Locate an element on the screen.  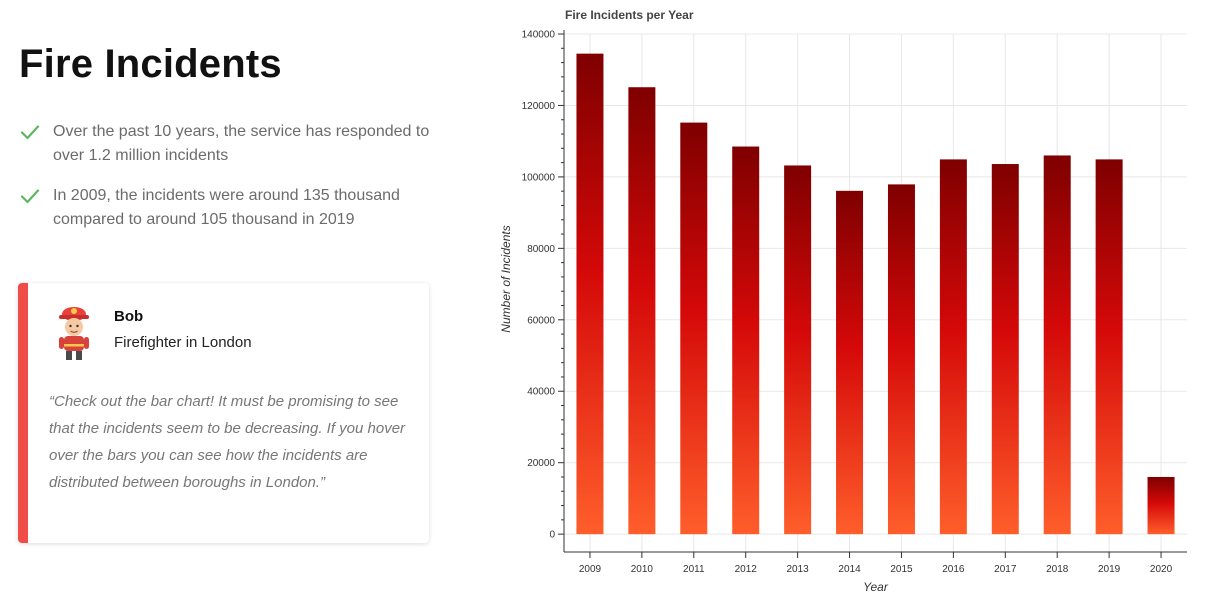
y-tick-label: 60000 is located at coordinates (541, 320).